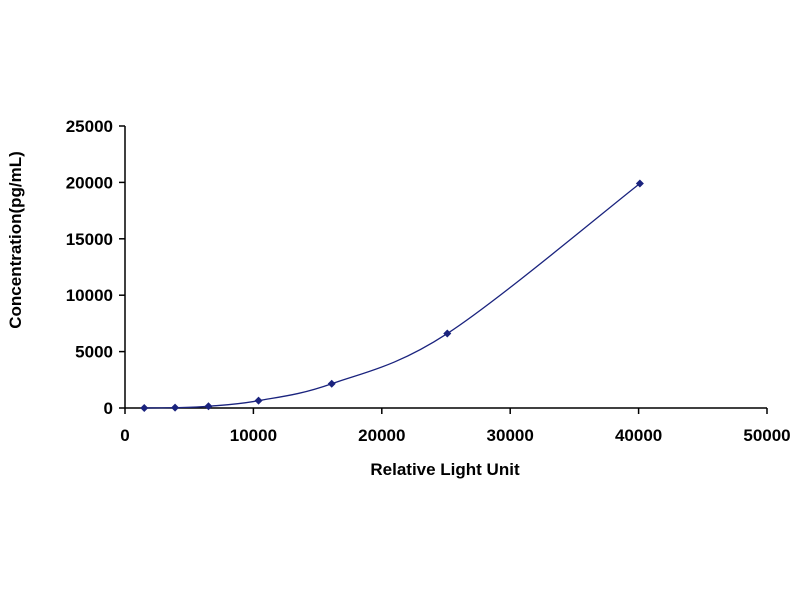  I want to click on y-tick-label: 5000, so click(94, 352).